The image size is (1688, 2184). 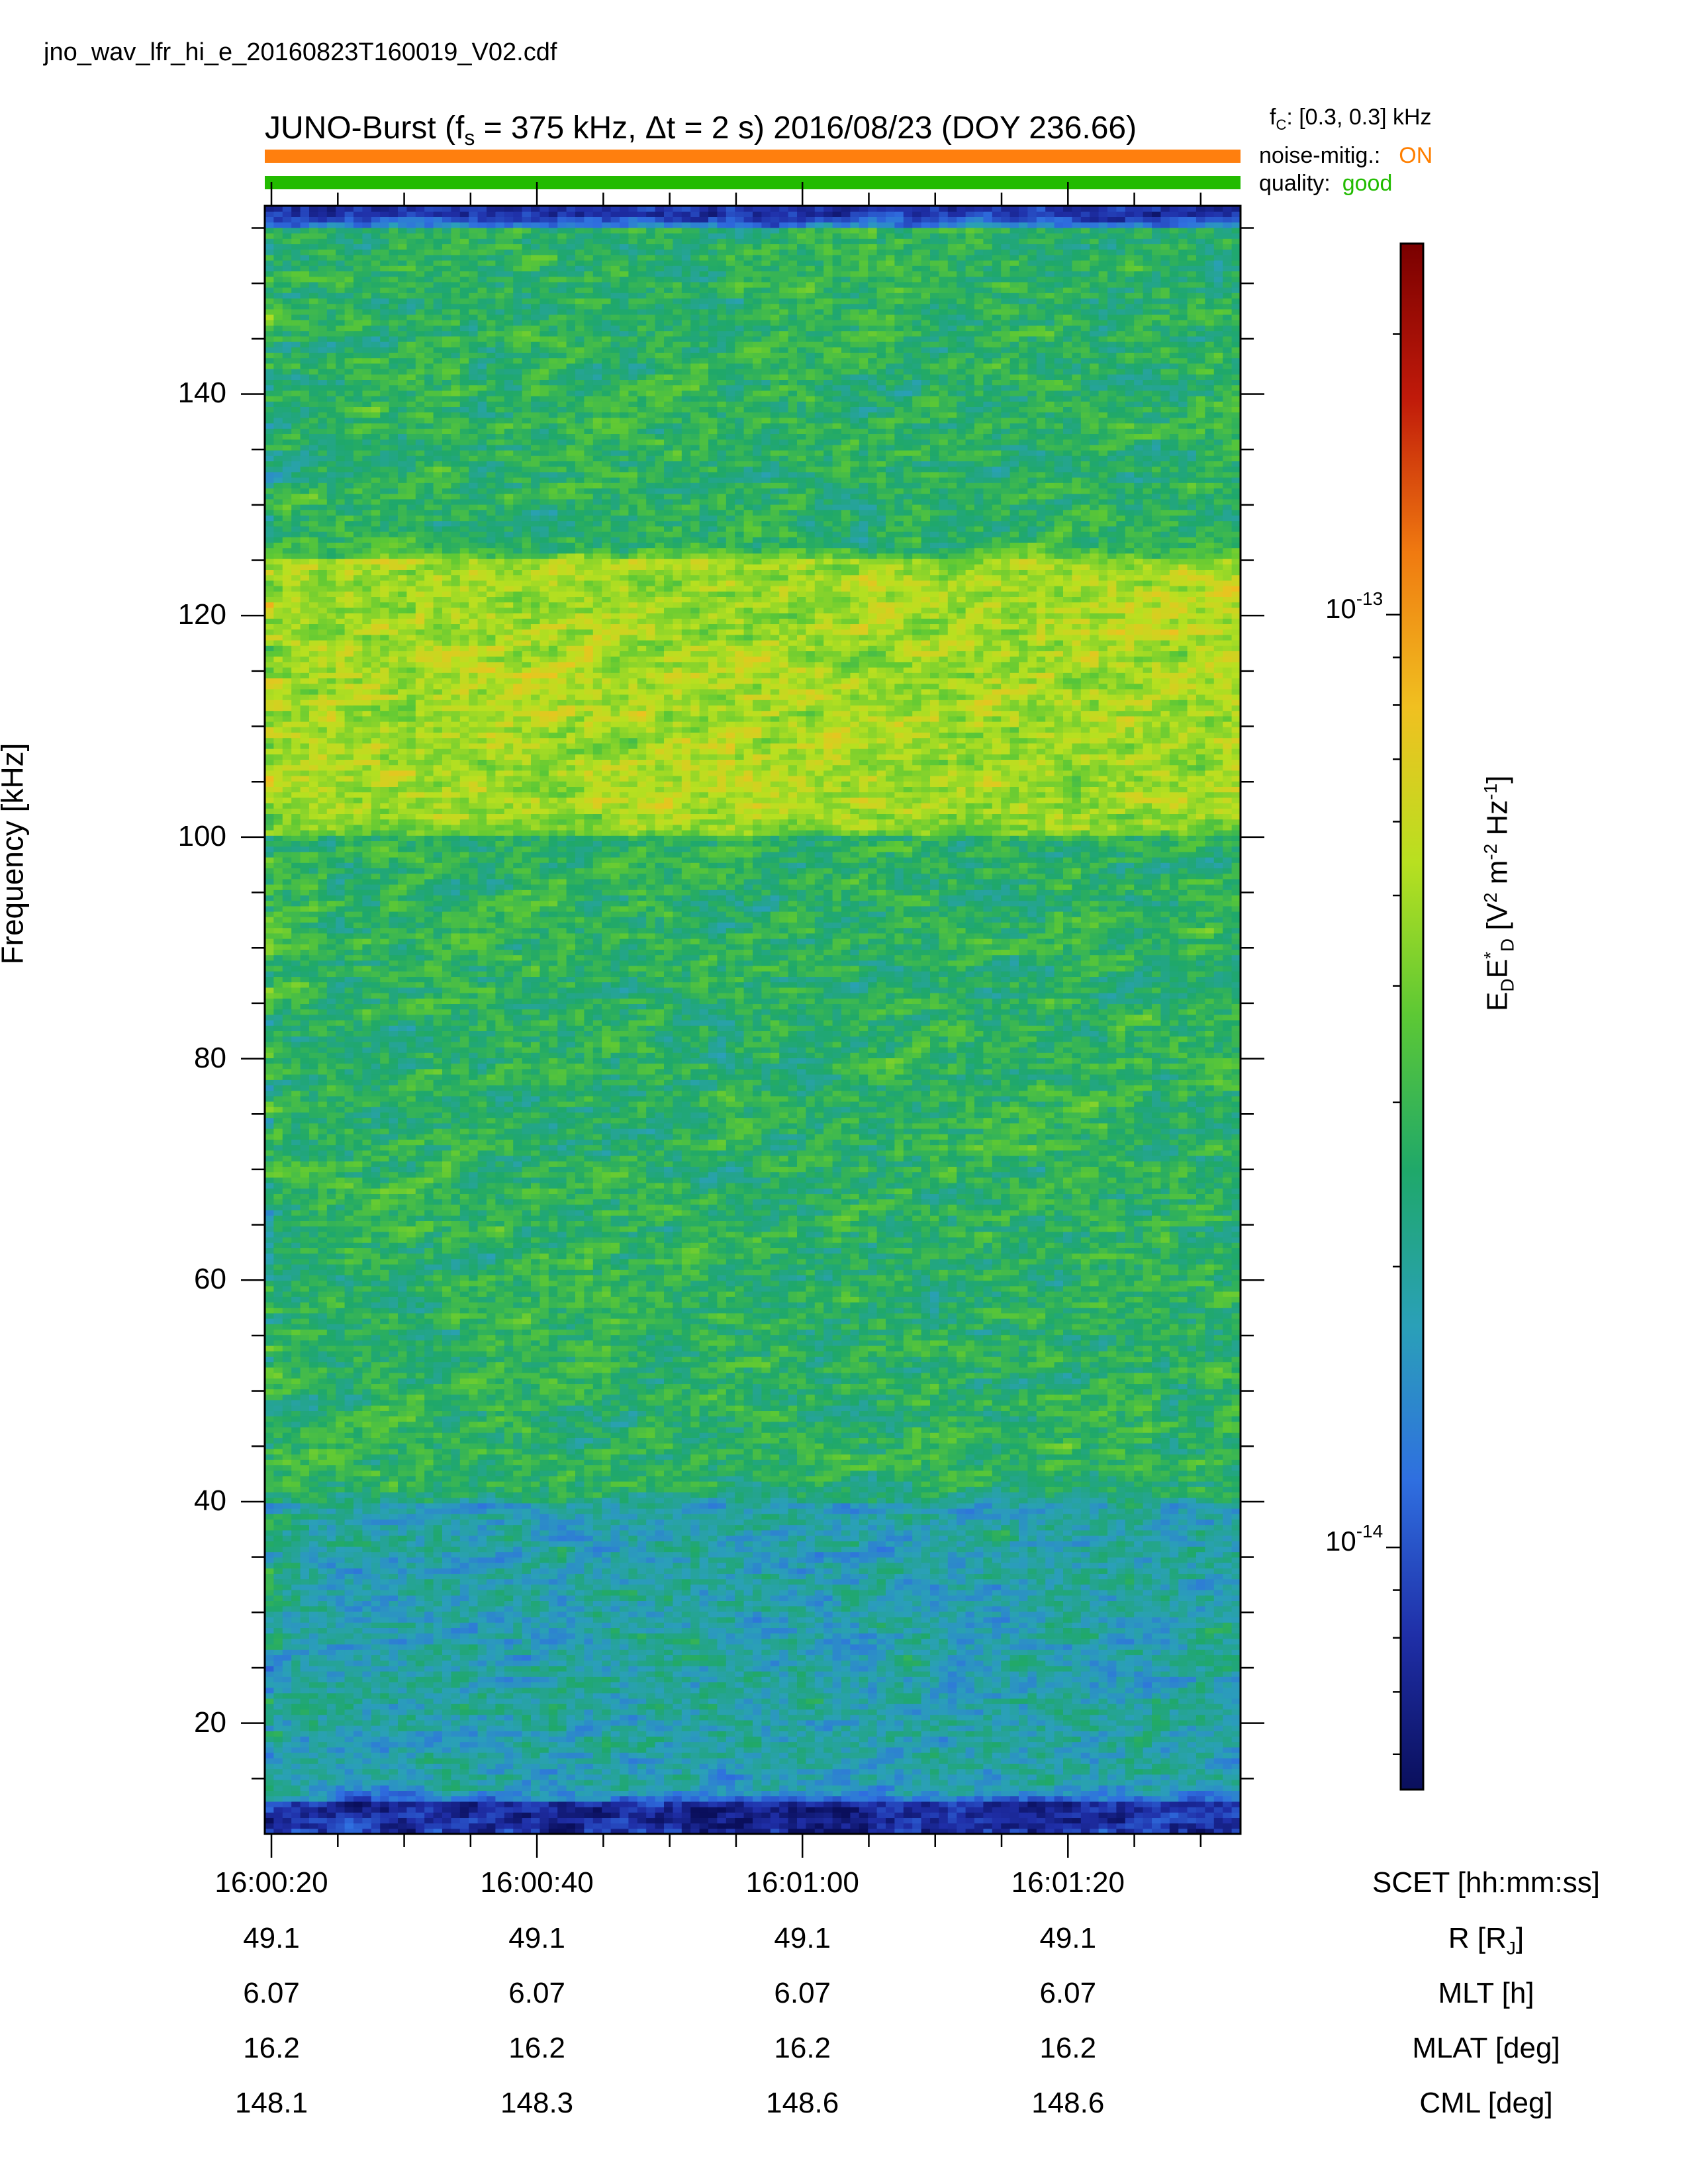 What do you see at coordinates (186, 1501) in the screenshot?
I see `y-tick-label: 40` at bounding box center [186, 1501].